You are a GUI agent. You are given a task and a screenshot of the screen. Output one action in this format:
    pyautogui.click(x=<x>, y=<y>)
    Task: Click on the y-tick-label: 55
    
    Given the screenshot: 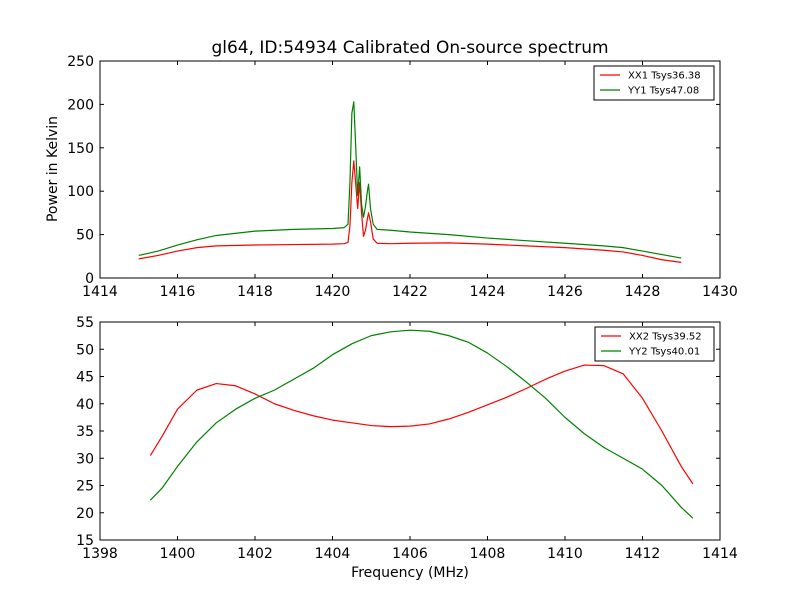 What is the action you would take?
    pyautogui.click(x=85, y=323)
    